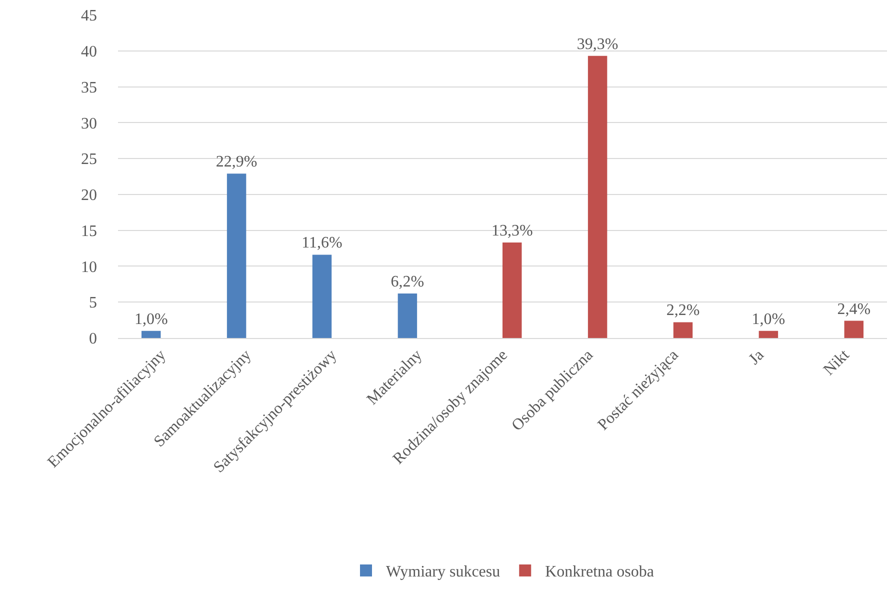 Image resolution: width=895 pixels, height=595 pixels. I want to click on y-tick-label: 15, so click(89, 231).